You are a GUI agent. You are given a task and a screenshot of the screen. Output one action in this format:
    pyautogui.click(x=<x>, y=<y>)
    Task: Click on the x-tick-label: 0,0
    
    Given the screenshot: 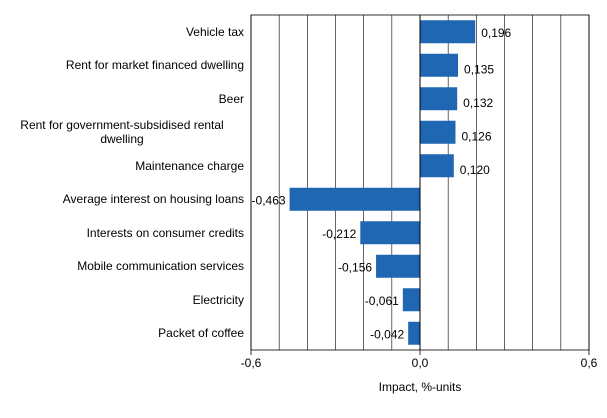 What is the action you would take?
    pyautogui.click(x=420, y=363)
    